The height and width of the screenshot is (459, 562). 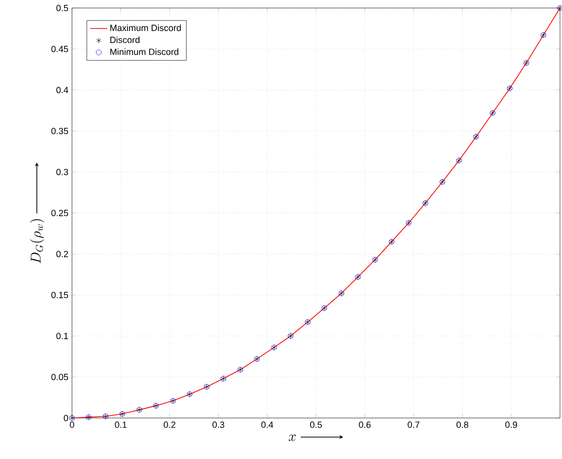 I want to click on x-tick-label: 0.6, so click(x=364, y=425).